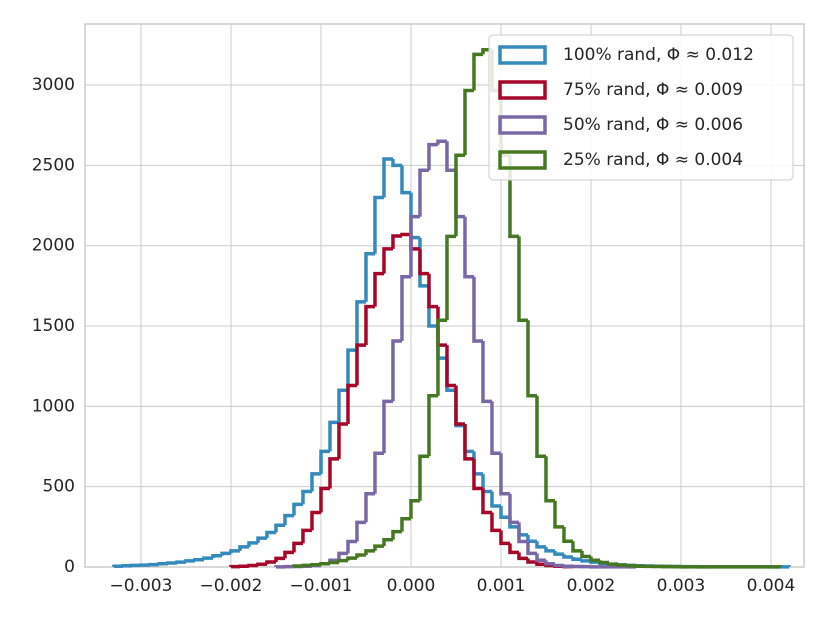 Image resolution: width=830 pixels, height=627 pixels. Describe the element at coordinates (53, 246) in the screenshot. I see `y-tick-label: 2000` at that location.